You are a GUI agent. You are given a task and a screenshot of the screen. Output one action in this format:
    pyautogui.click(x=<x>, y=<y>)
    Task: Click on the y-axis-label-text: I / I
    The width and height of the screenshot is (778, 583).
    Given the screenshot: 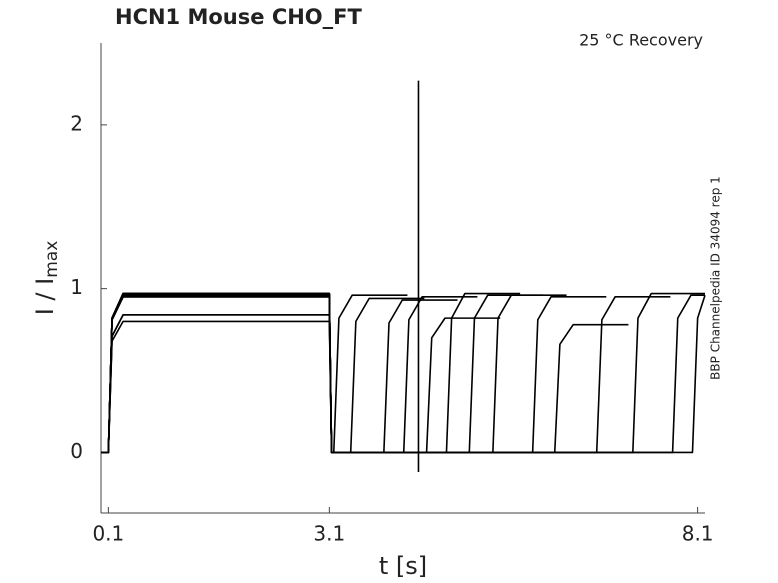 What is the action you would take?
    pyautogui.click(x=45, y=297)
    